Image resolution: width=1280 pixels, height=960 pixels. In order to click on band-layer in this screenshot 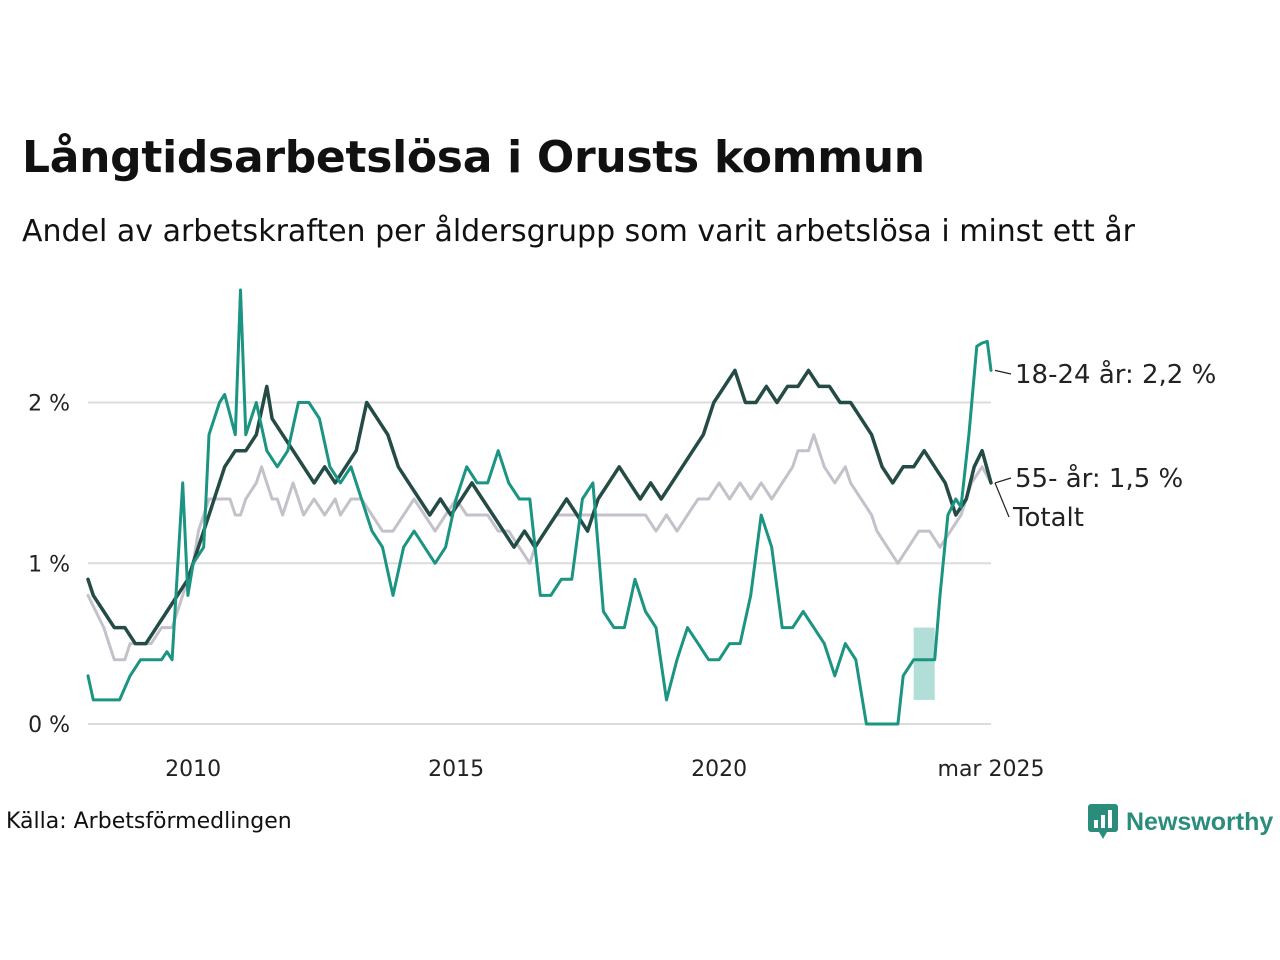, I will do `click(924, 663)`.